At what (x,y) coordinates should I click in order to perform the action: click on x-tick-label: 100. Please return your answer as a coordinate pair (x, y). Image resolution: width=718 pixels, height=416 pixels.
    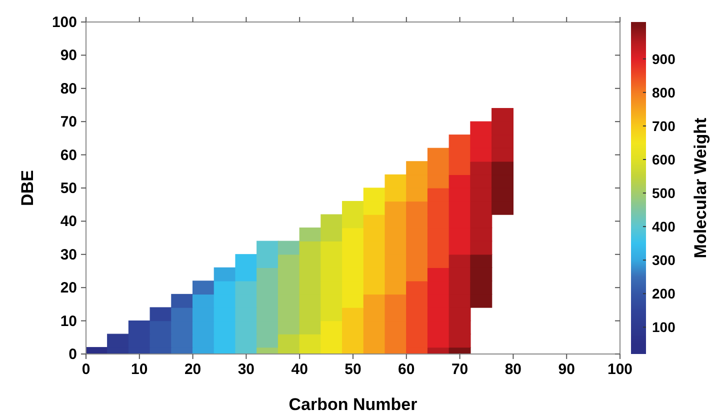
    Looking at the image, I should click on (620, 369).